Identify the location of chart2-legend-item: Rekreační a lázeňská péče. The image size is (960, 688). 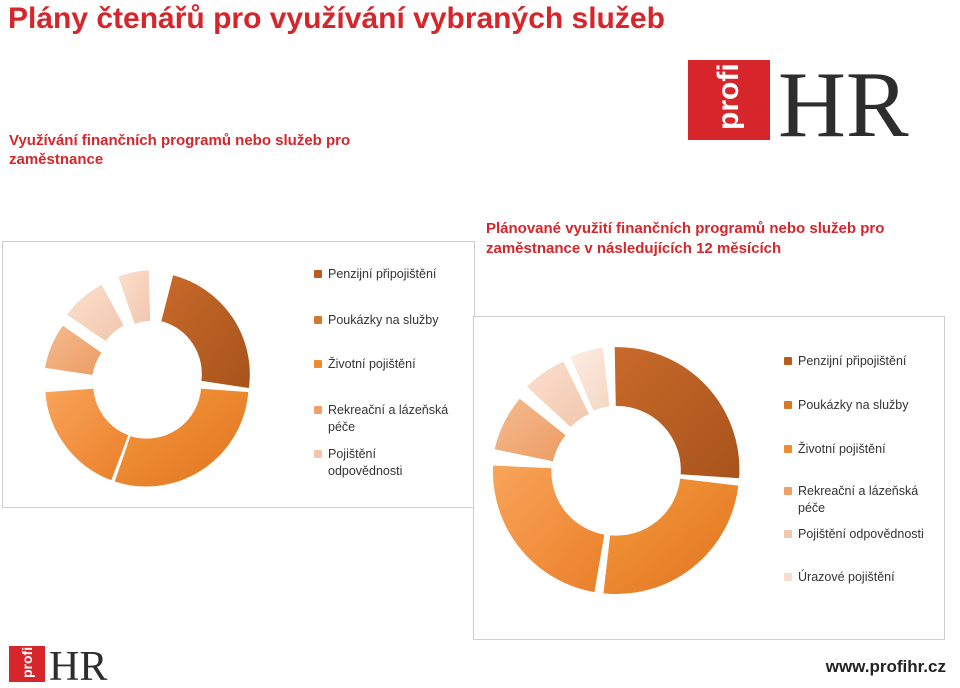
(854, 500).